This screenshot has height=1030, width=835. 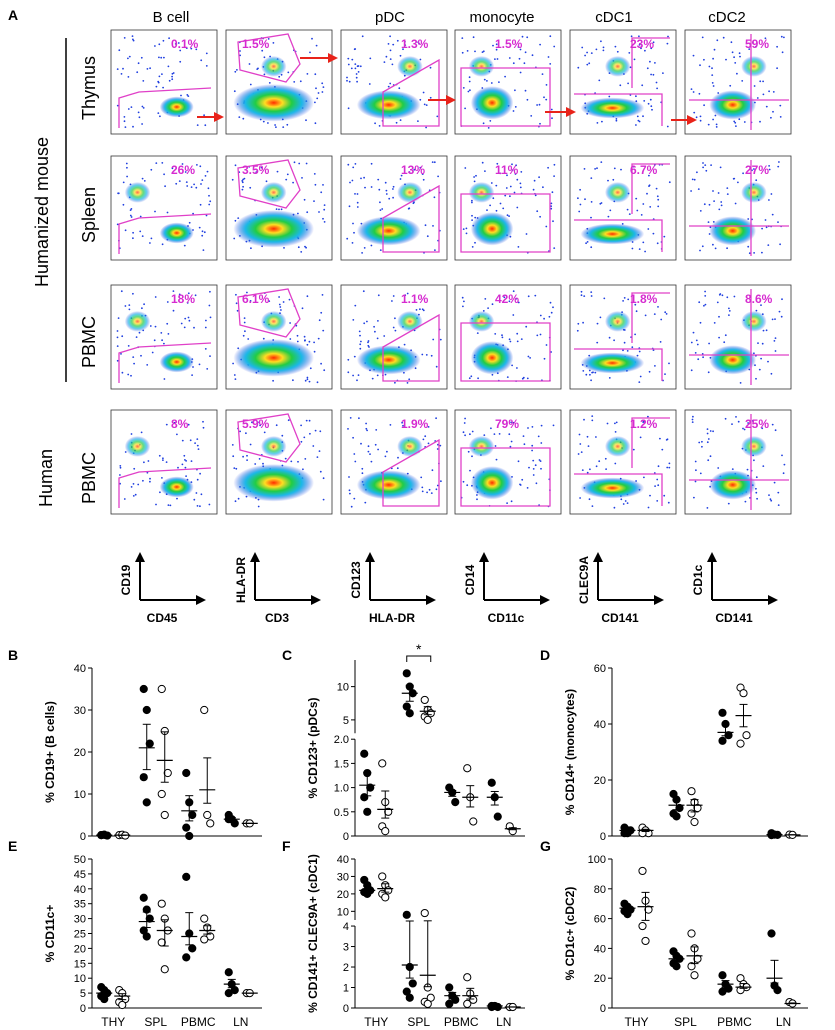 What do you see at coordinates (757, 170) in the screenshot?
I see `gate-percent: 27%` at bounding box center [757, 170].